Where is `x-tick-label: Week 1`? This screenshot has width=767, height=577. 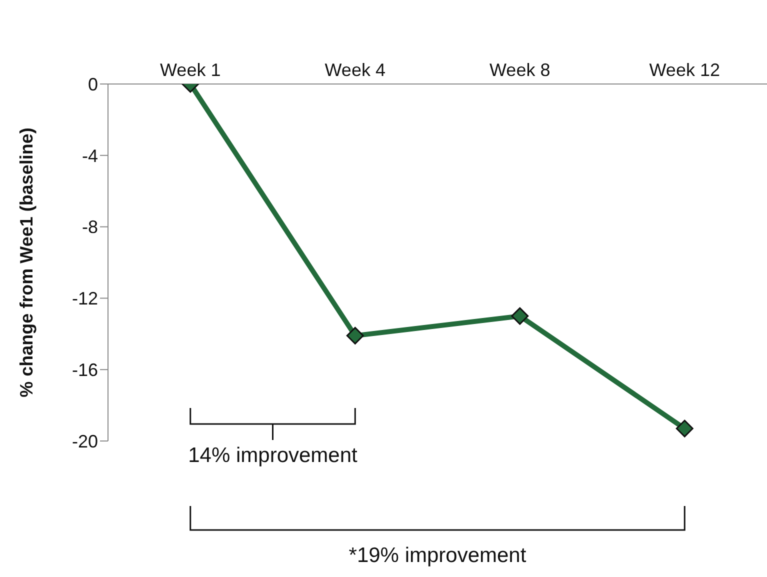 x-tick-label: Week 1 is located at coordinates (190, 70).